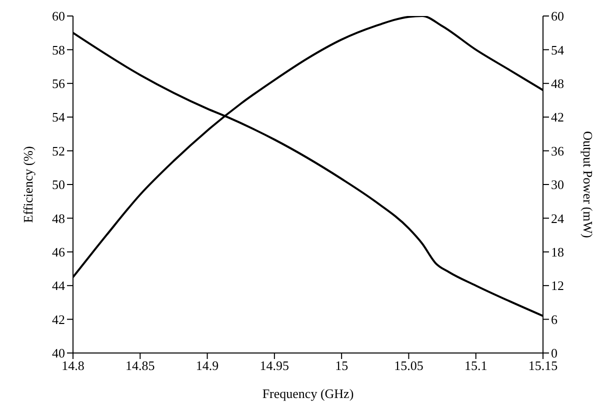 The width and height of the screenshot is (610, 415). What do you see at coordinates (58, 218) in the screenshot?
I see `y-tick-label: 48` at bounding box center [58, 218].